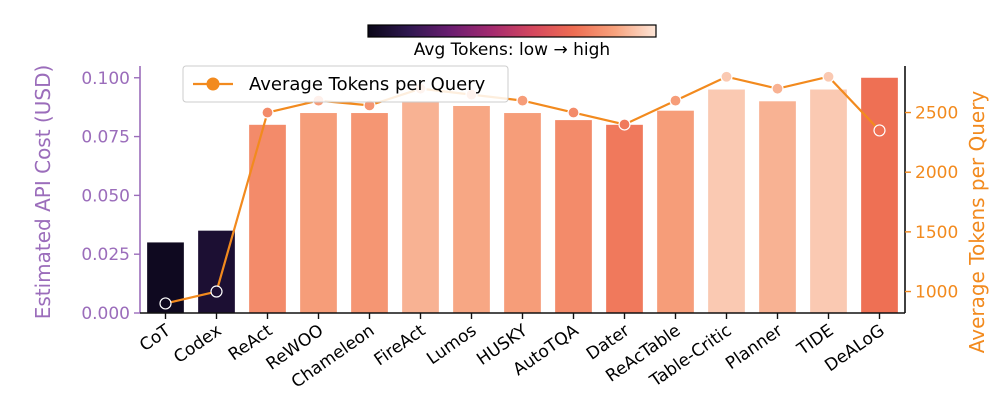  Describe the element at coordinates (420, 207) in the screenshot. I see `bar-fireact` at that location.